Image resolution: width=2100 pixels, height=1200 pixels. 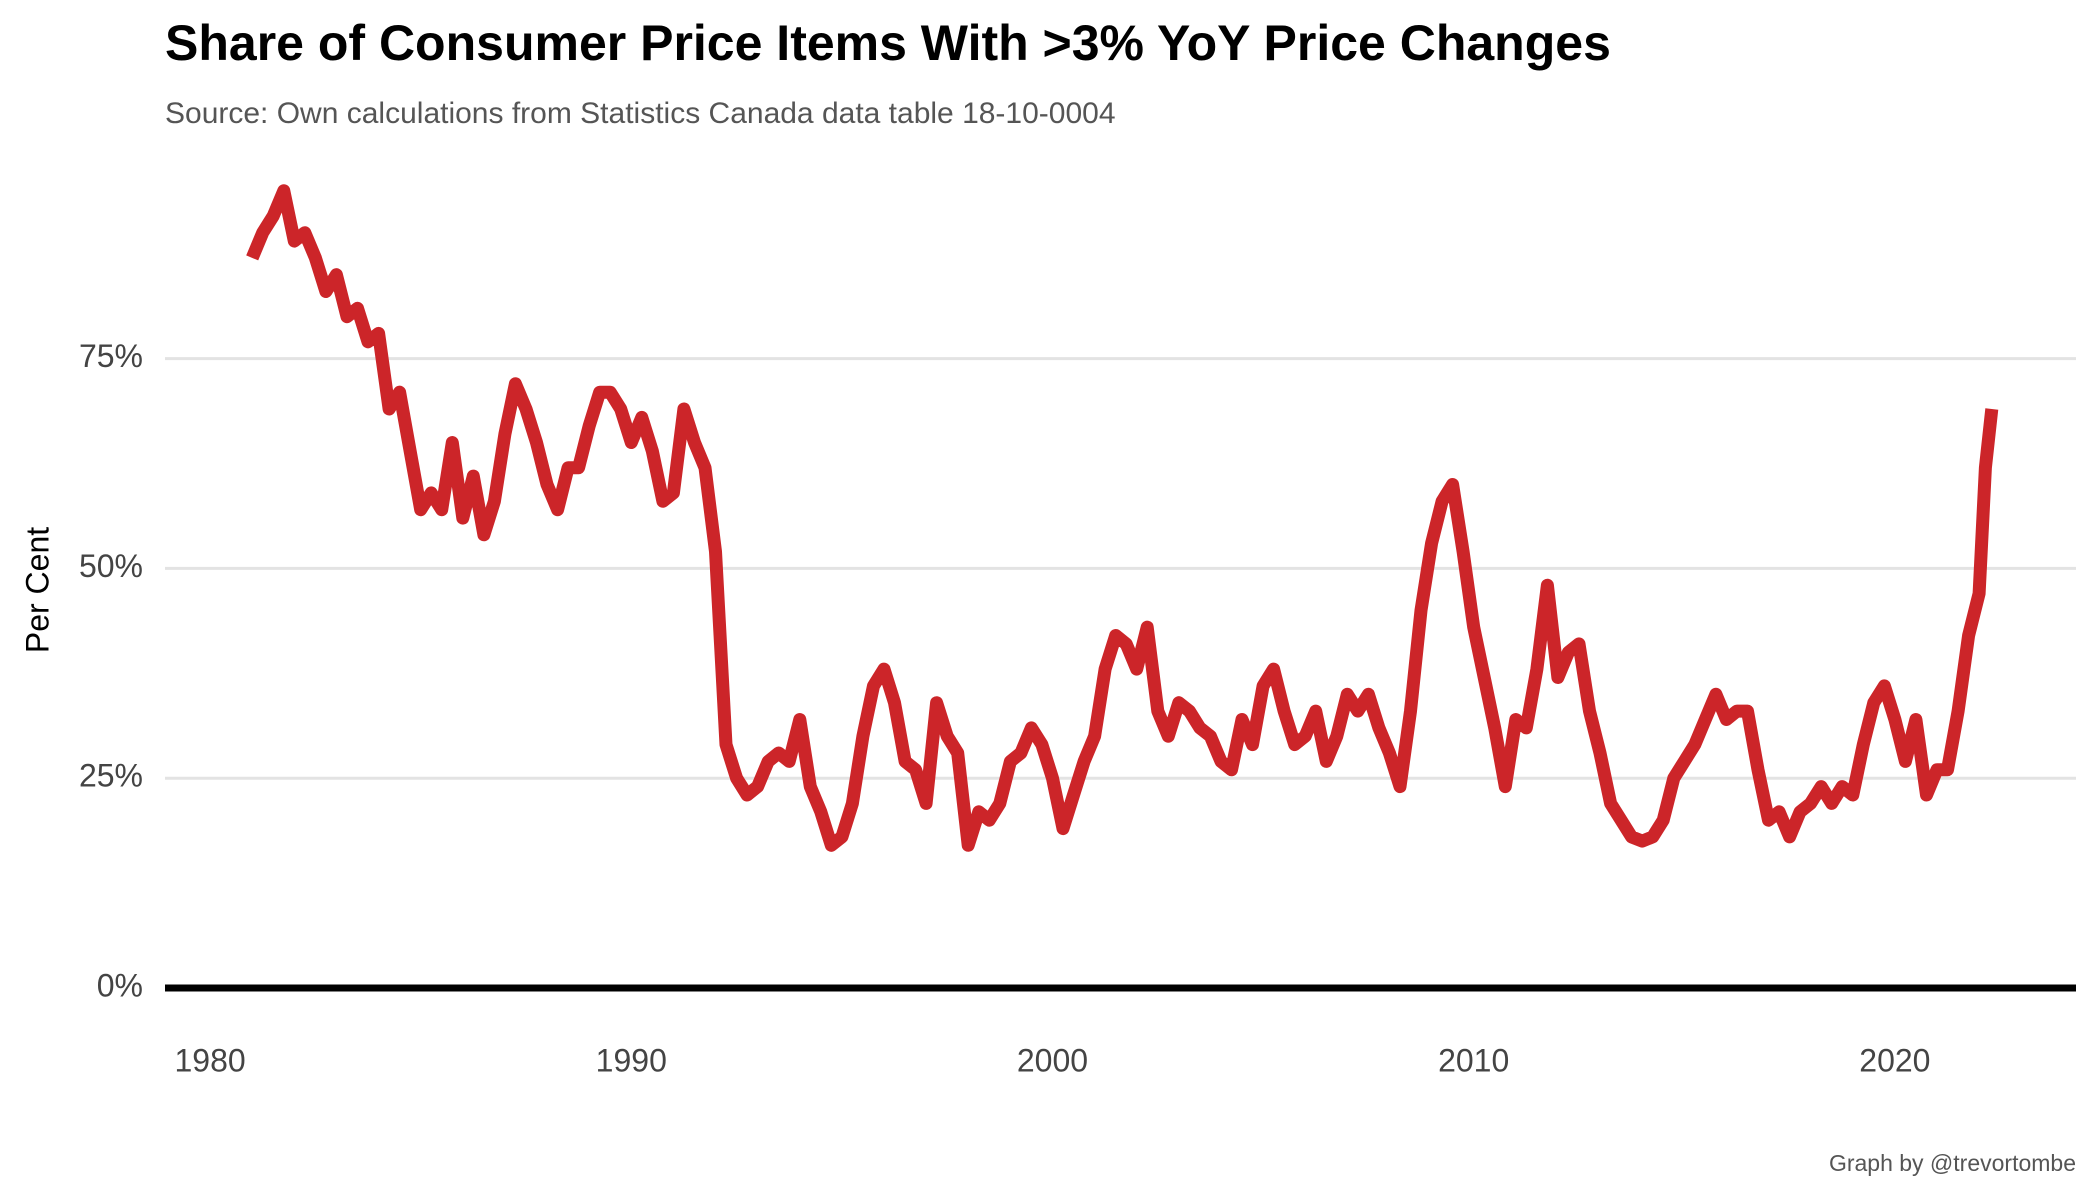 I want to click on x-tick-label: 1980, so click(x=209, y=1060).